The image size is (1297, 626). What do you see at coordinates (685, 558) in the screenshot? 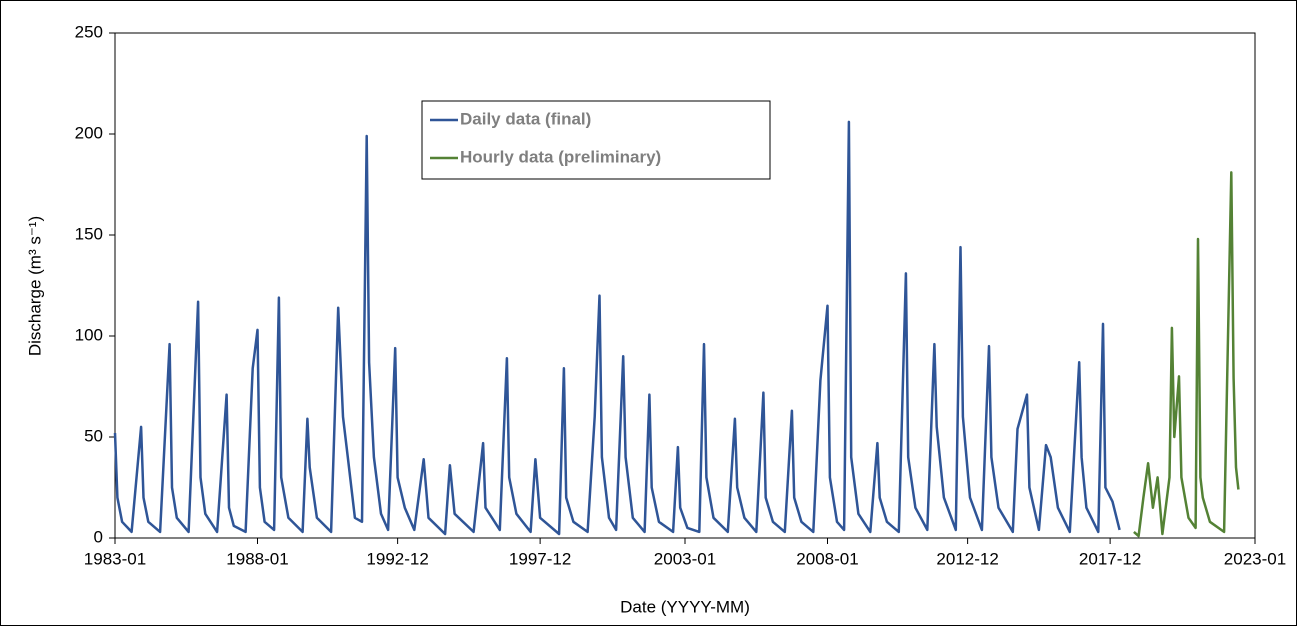
I see `x-tick-label: 2003-01` at bounding box center [685, 558].